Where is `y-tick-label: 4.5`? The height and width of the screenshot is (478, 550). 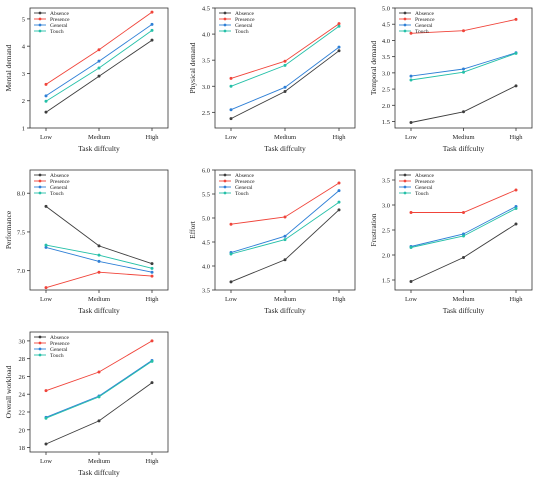 y-tick-label: 4.5 is located at coordinates (386, 25).